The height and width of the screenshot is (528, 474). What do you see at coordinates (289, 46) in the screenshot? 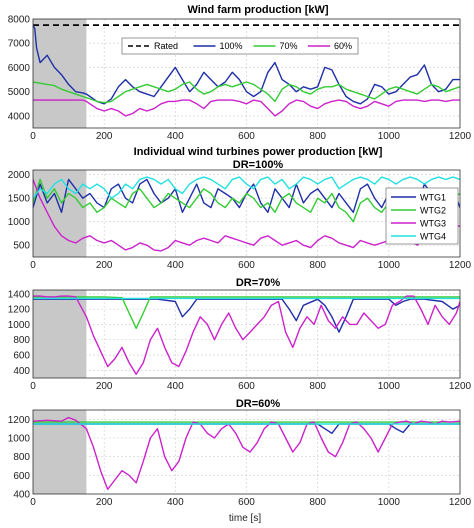
I see `legend-label: 70%` at bounding box center [289, 46].